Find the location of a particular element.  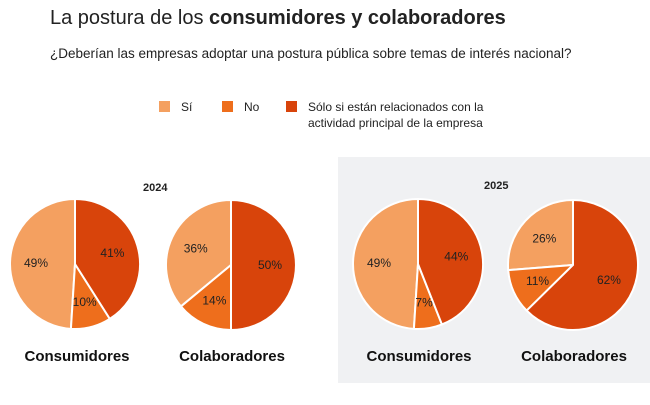

year-label-2025: 2025 is located at coordinates (496, 186).